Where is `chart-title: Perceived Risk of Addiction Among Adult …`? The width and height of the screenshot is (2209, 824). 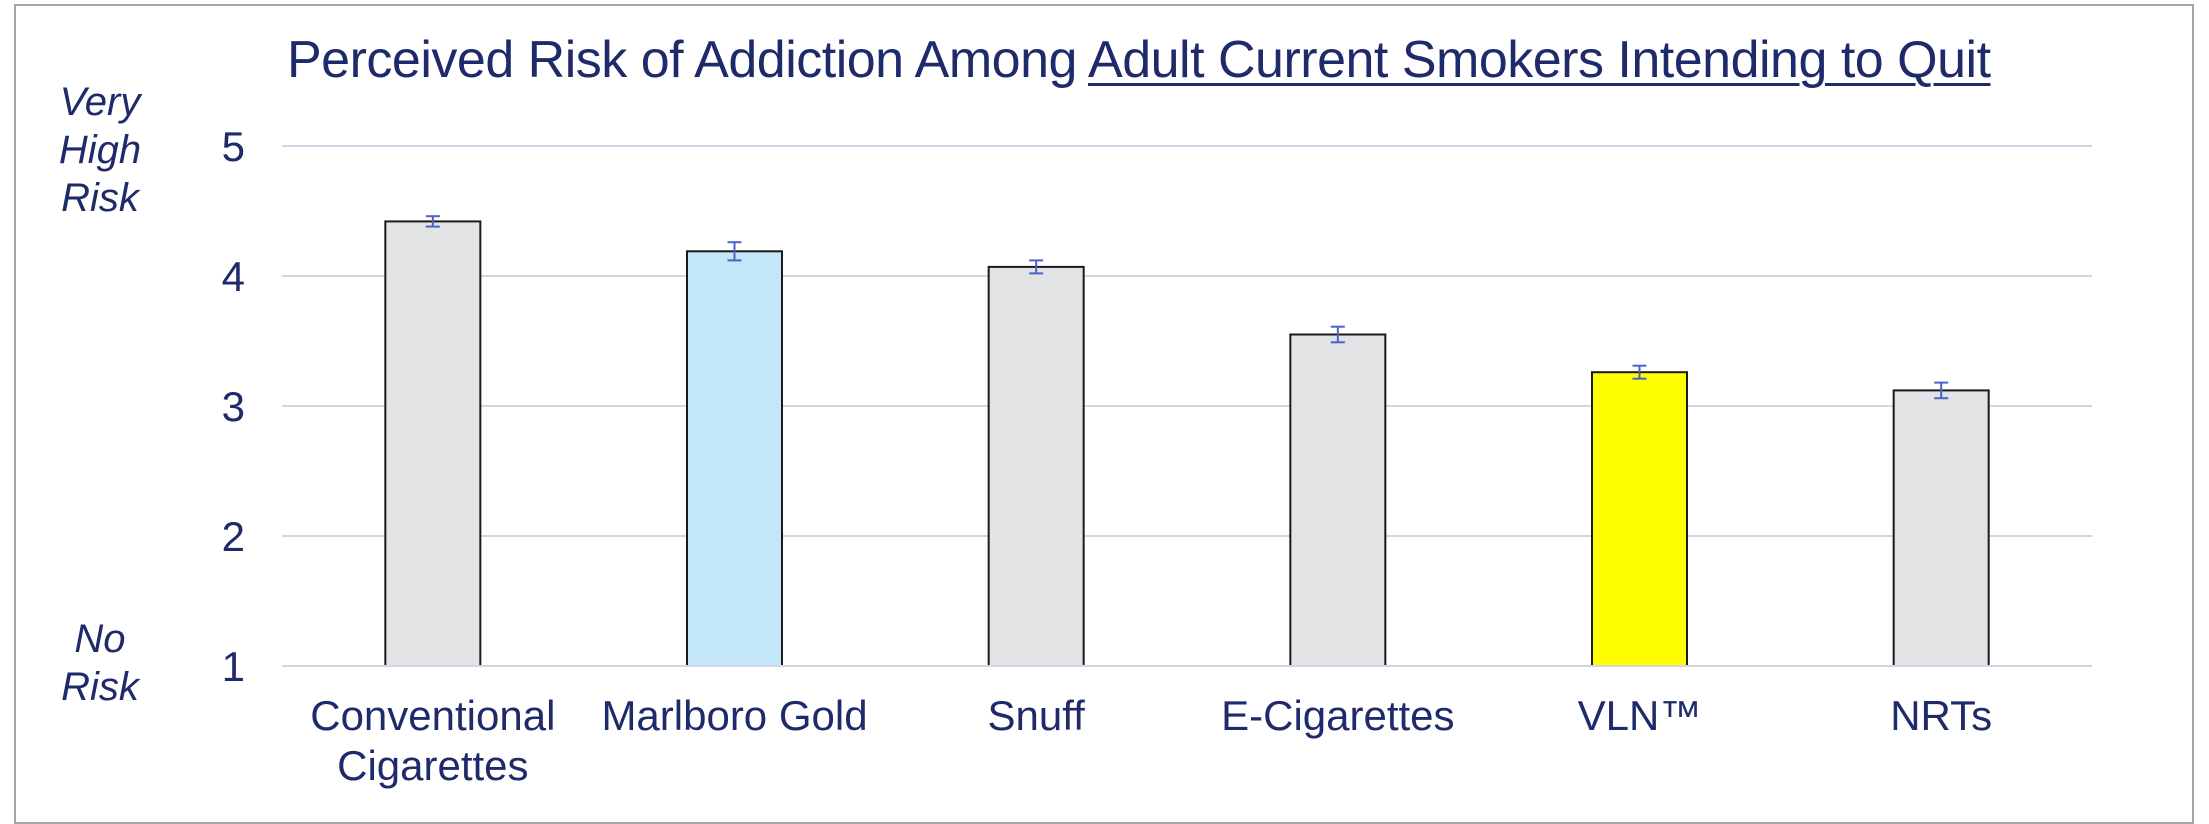
chart-title: Perceived Risk of Addiction Among Adult … is located at coordinates (1139, 60).